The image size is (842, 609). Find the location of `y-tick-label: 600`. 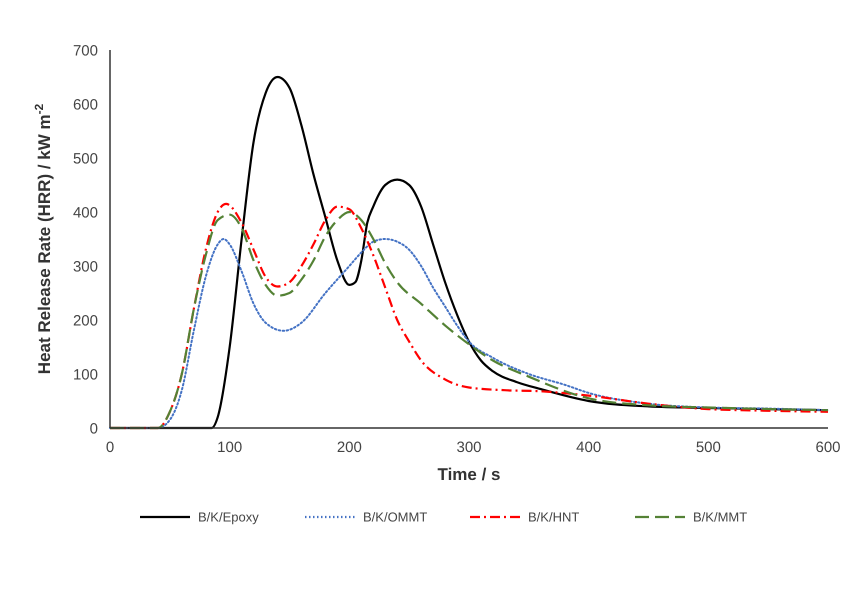

y-tick-label: 600 is located at coordinates (85, 105).